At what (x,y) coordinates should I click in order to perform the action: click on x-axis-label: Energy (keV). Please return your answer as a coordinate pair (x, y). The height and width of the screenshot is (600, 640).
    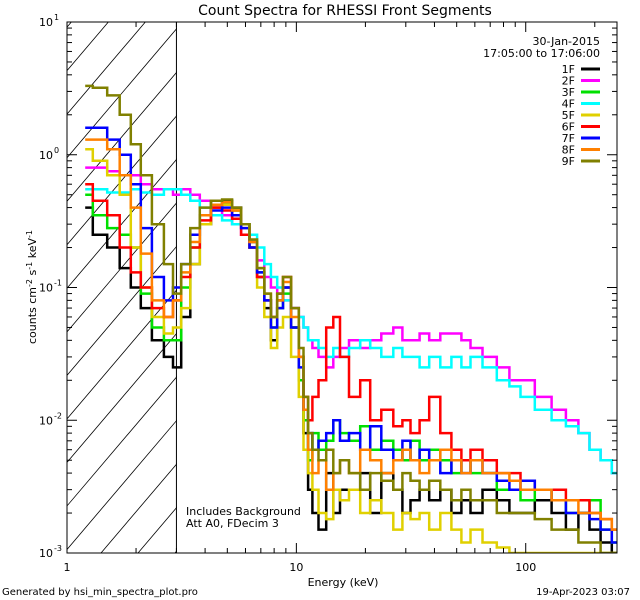
    Looking at the image, I should click on (343, 582).